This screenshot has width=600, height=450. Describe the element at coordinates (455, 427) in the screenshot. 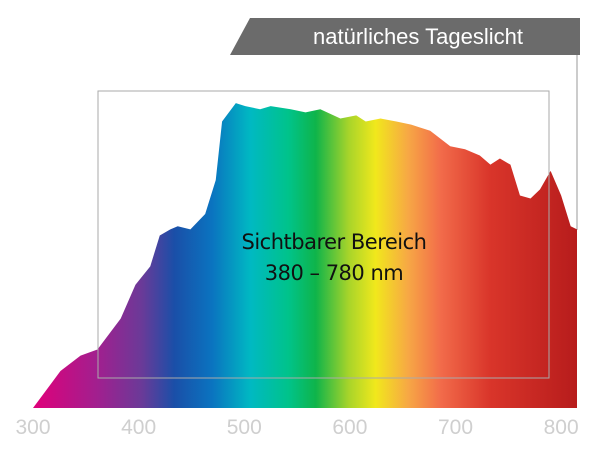

I see `x-tick-label: 700` at that location.